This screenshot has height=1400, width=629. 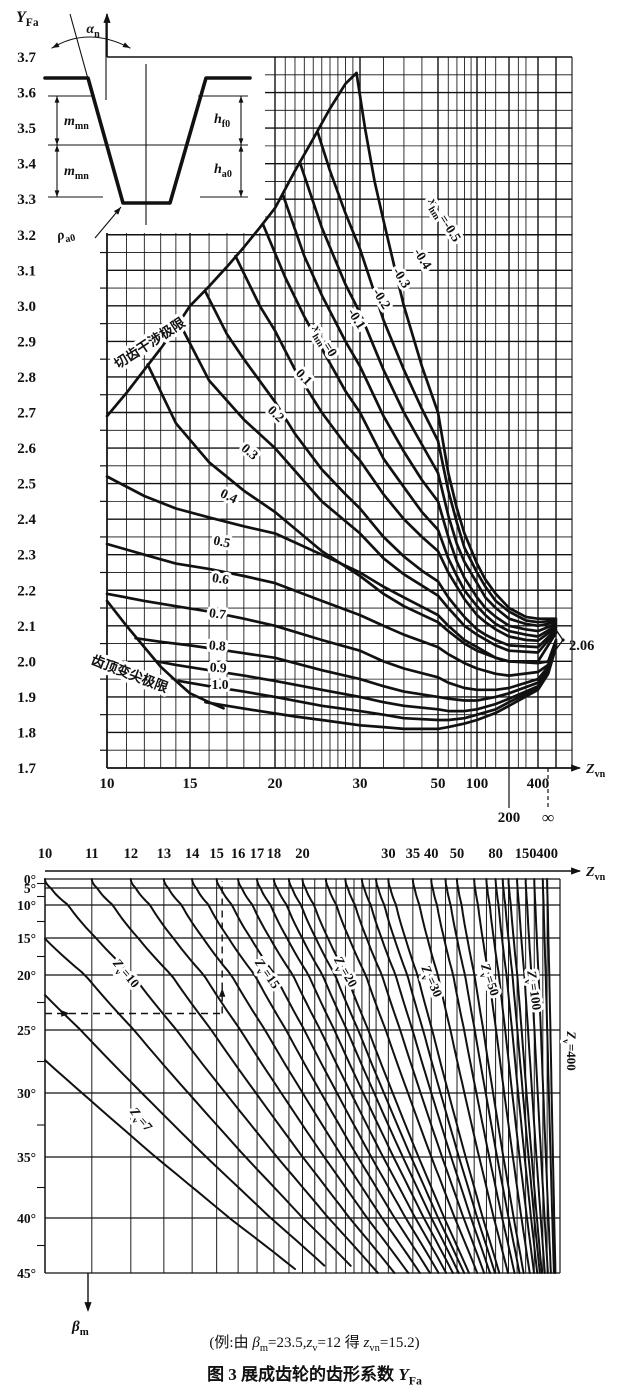 What do you see at coordinates (26, 342) in the screenshot?
I see `svg-text: 2.9` at bounding box center [26, 342].